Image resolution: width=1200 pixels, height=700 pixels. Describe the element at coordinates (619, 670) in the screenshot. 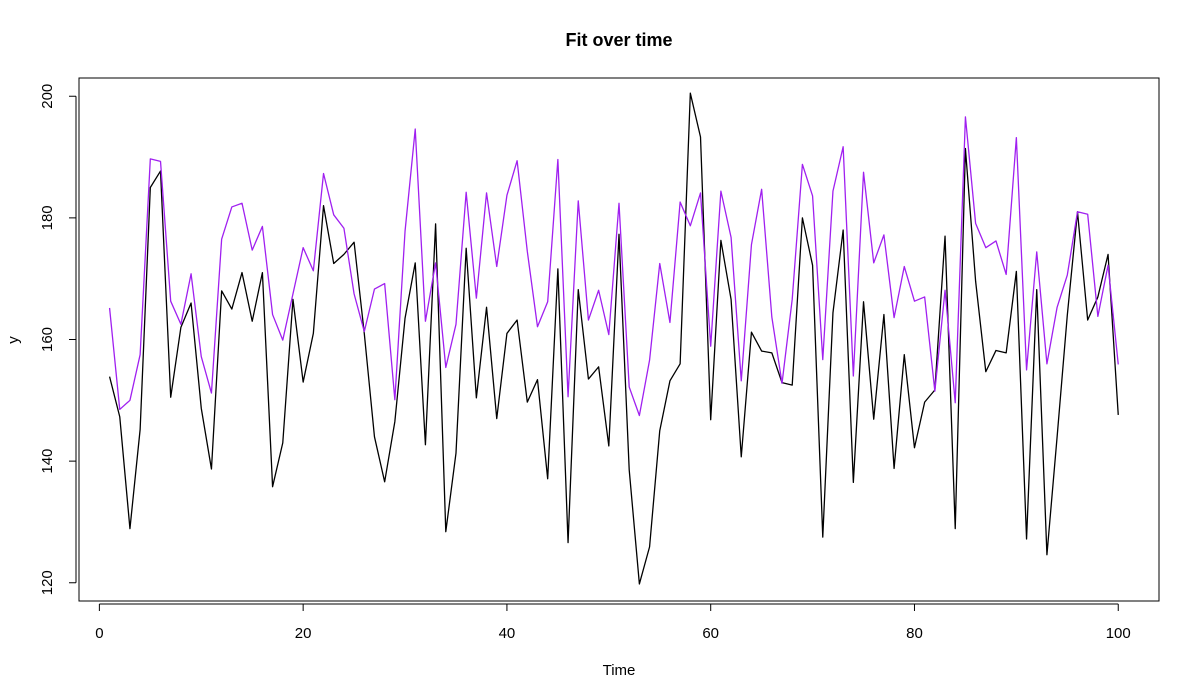

I see `x-axis-label: Time` at that location.